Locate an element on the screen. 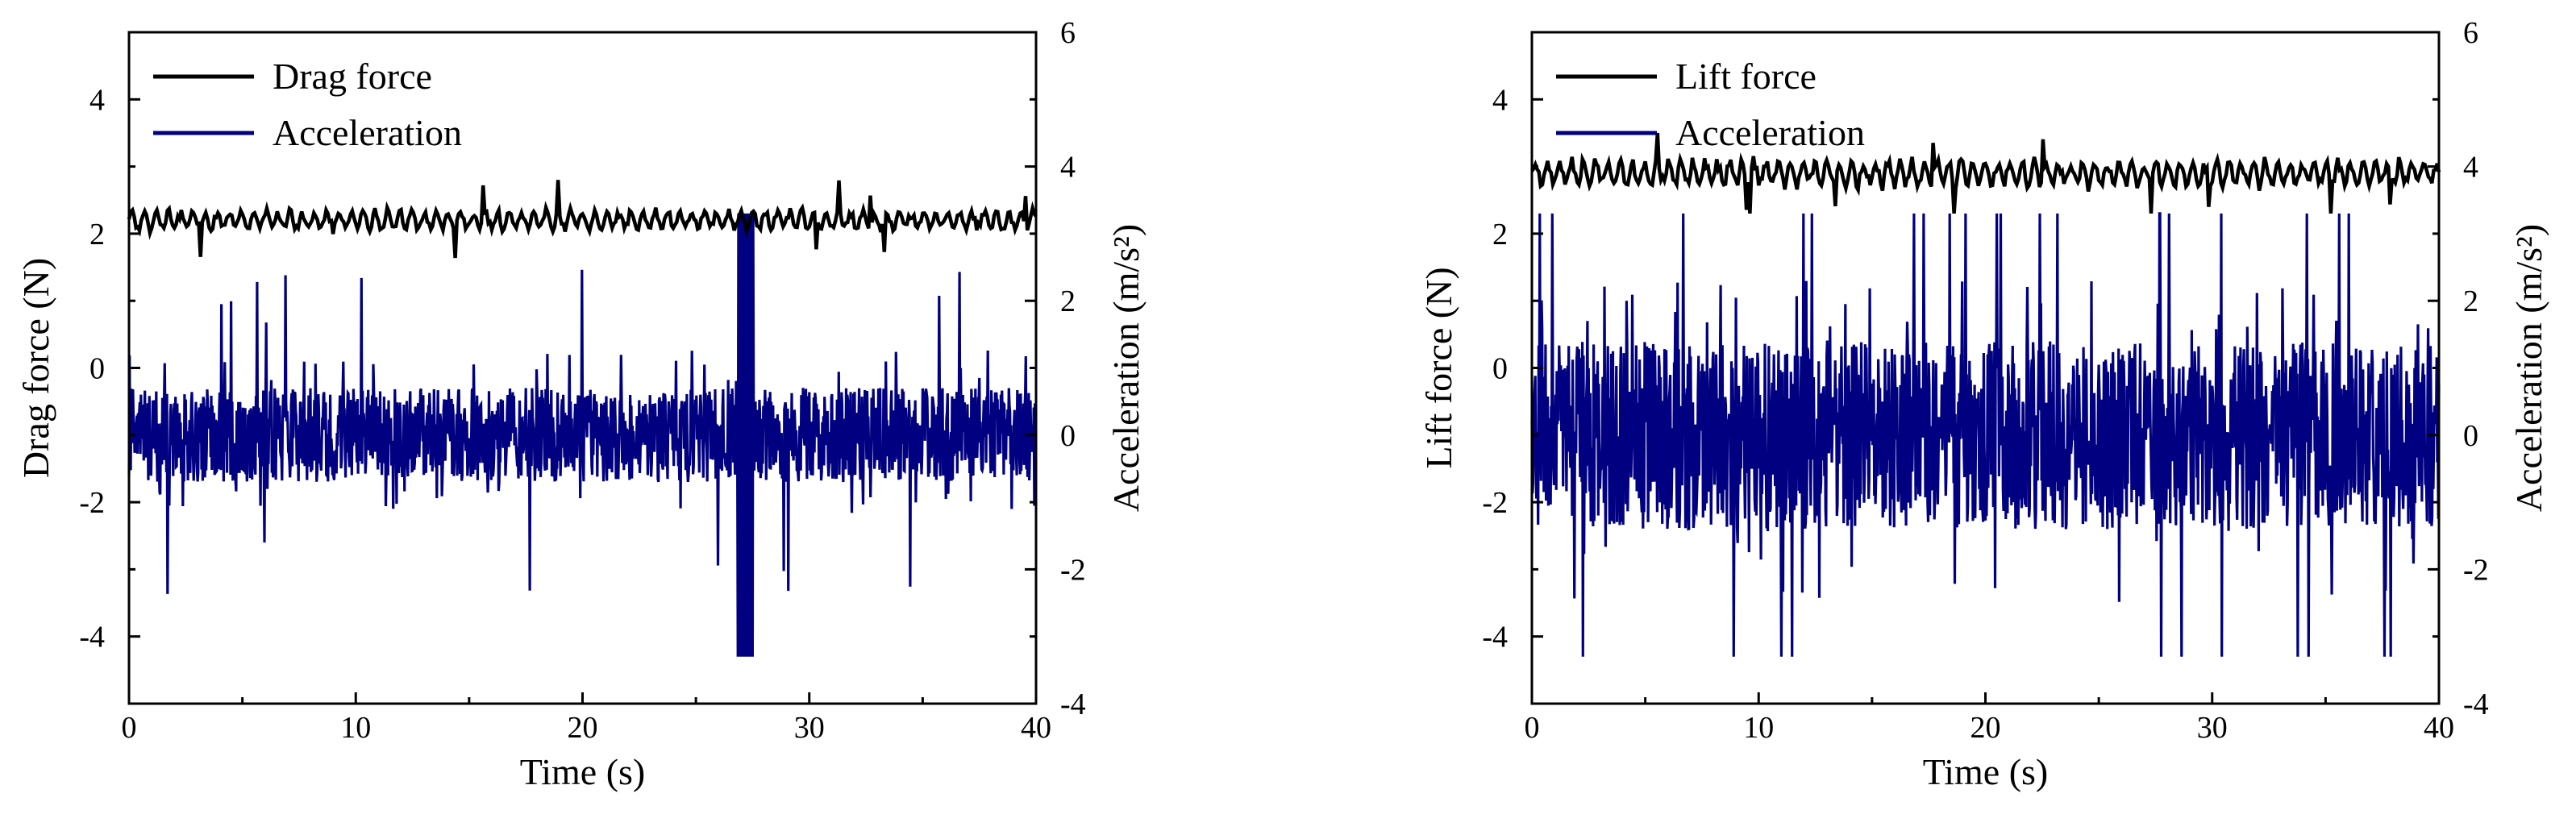 This screenshot has height=835, width=2576. y-axis-title: Drag force (N) is located at coordinates (36, 368).